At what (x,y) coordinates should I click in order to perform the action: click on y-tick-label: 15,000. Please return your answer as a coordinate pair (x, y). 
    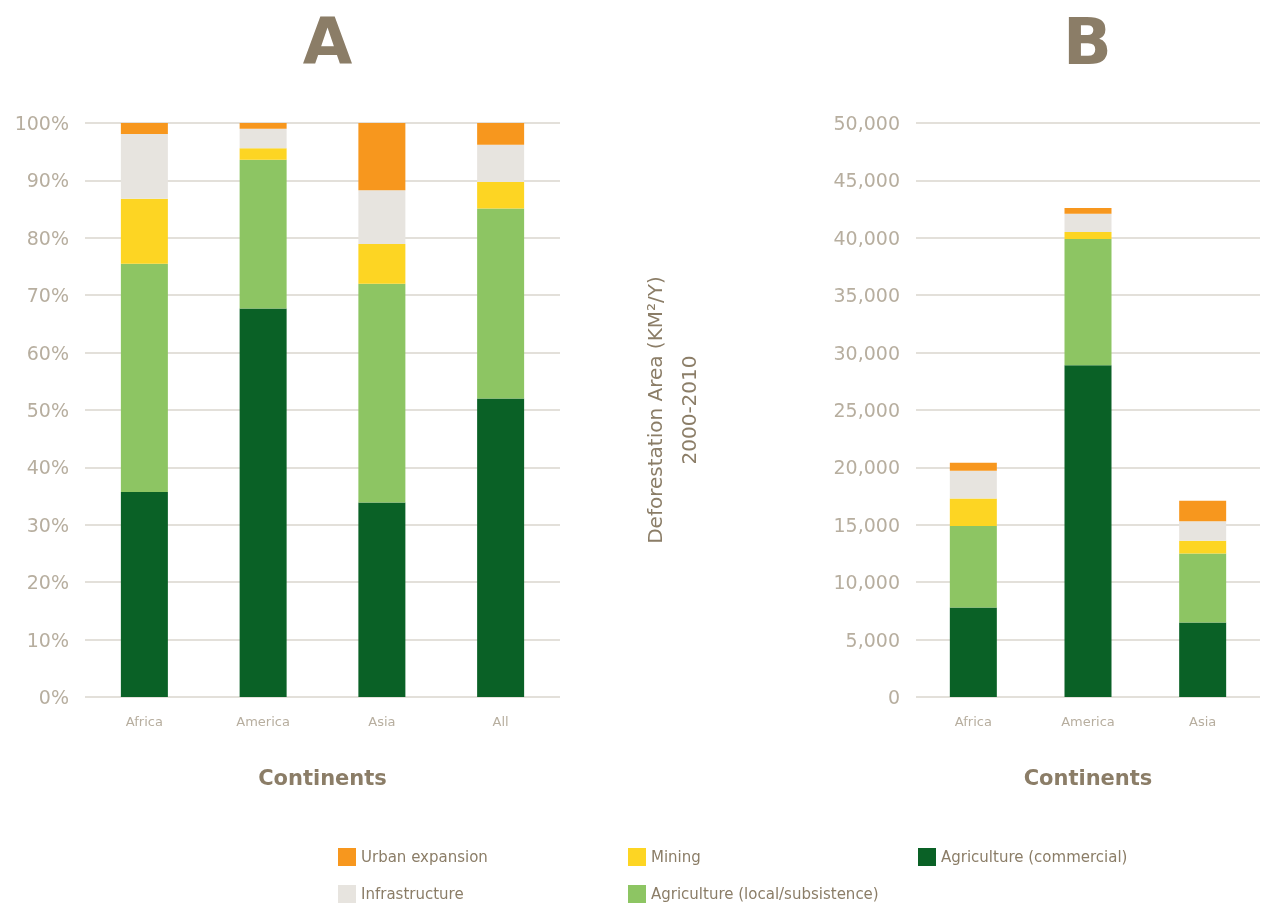
    Looking at the image, I should click on (866, 524).